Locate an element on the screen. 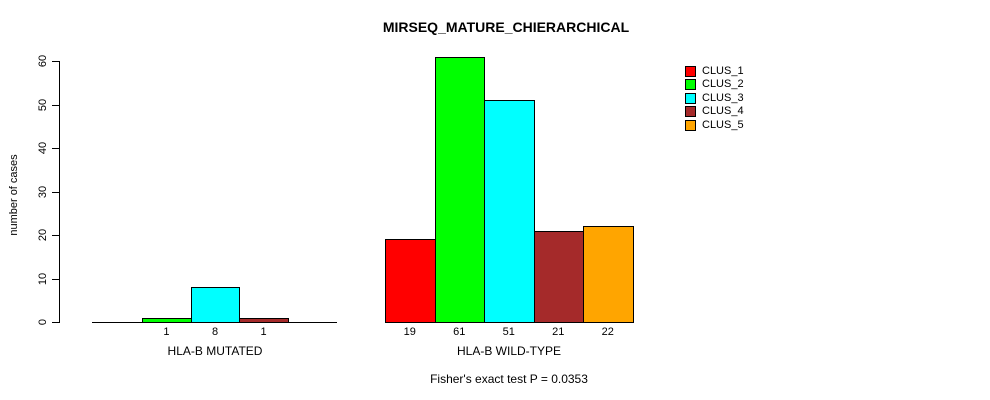 This screenshot has height=400, width=990. y-tick-label: 60 is located at coordinates (43, 61).